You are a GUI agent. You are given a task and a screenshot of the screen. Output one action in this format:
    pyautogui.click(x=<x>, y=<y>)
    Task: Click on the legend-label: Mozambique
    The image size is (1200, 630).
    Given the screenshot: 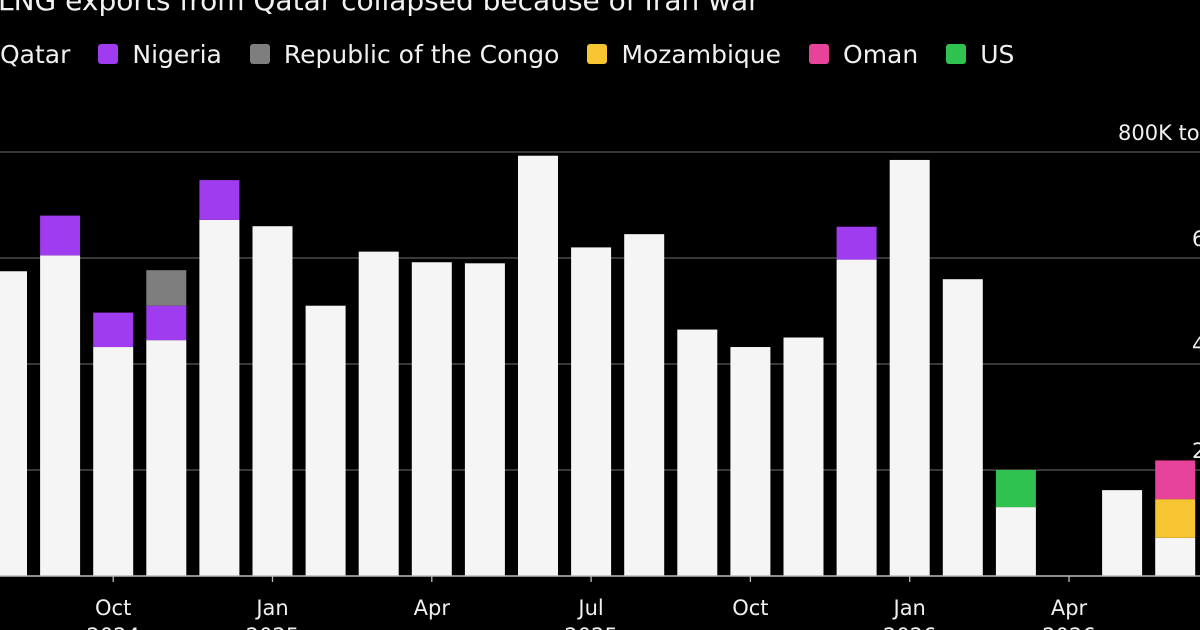 What is the action you would take?
    pyautogui.click(x=701, y=54)
    